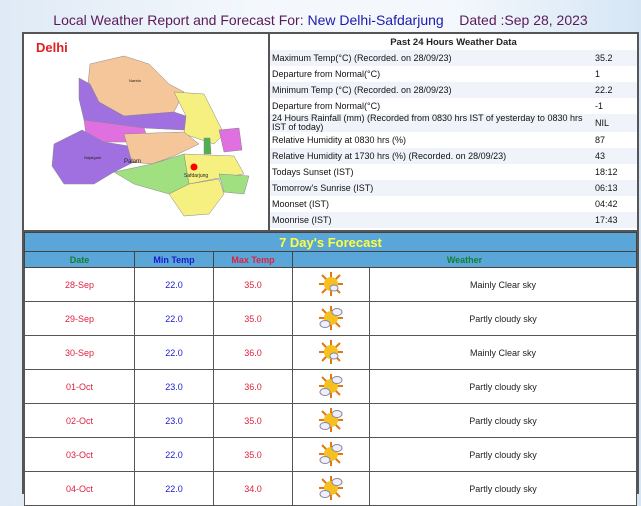 This screenshot has width=641, height=506. I want to click on past-value: 43, so click(615, 156).